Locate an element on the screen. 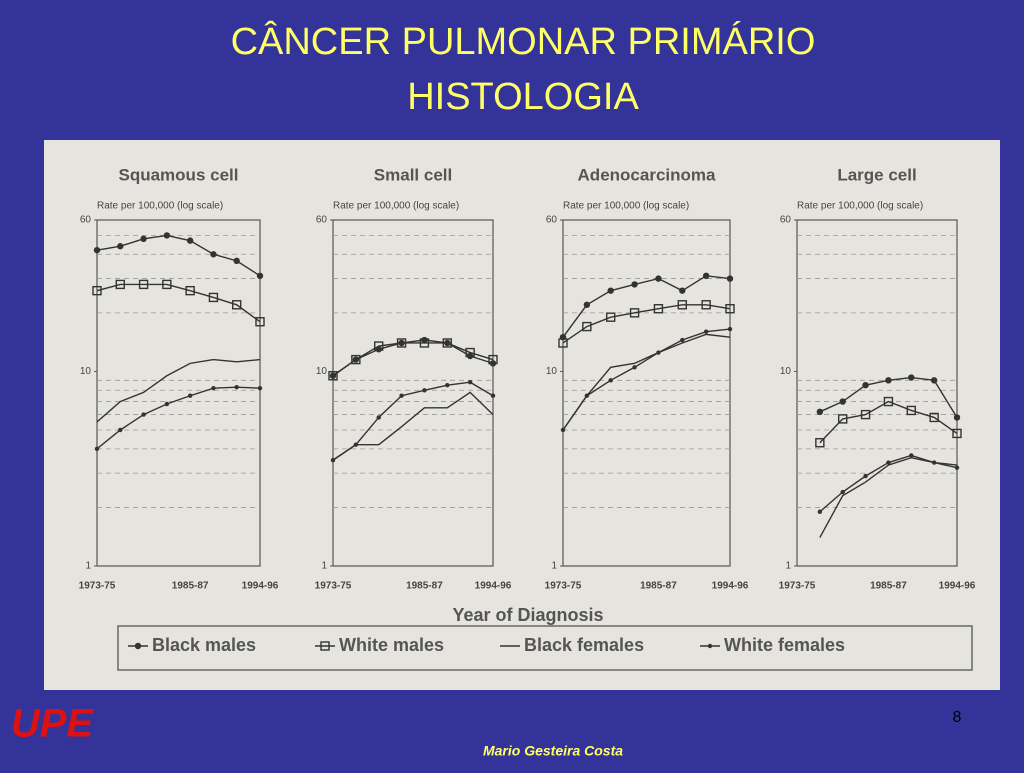 The width and height of the screenshot is (1024, 773). author: Mario Gesteira Costa is located at coordinates (553, 751).